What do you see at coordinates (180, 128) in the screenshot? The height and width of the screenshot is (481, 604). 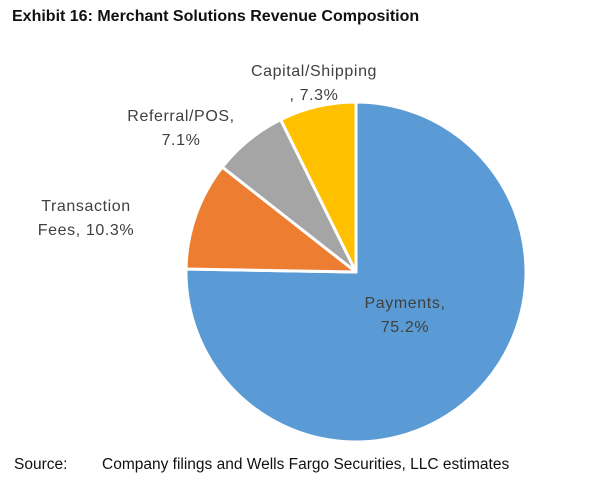 I see `pie-label-referral-pos: Referral/POS, 7.1%` at bounding box center [180, 128].